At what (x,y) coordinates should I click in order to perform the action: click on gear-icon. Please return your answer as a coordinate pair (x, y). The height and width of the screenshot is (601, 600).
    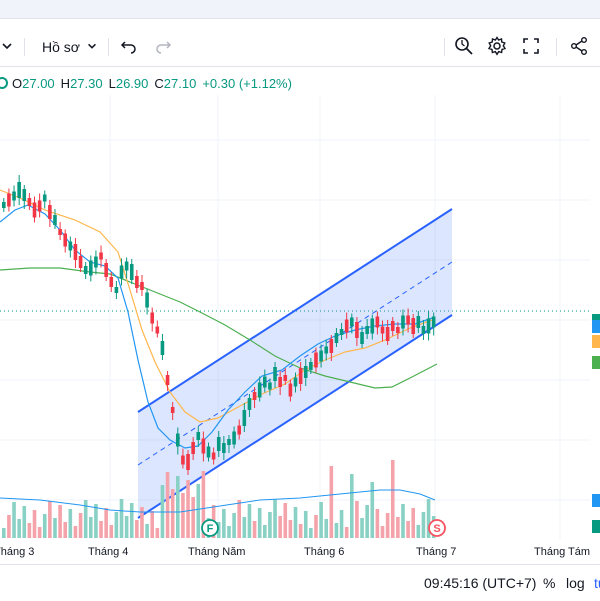
    Looking at the image, I should click on (497, 47).